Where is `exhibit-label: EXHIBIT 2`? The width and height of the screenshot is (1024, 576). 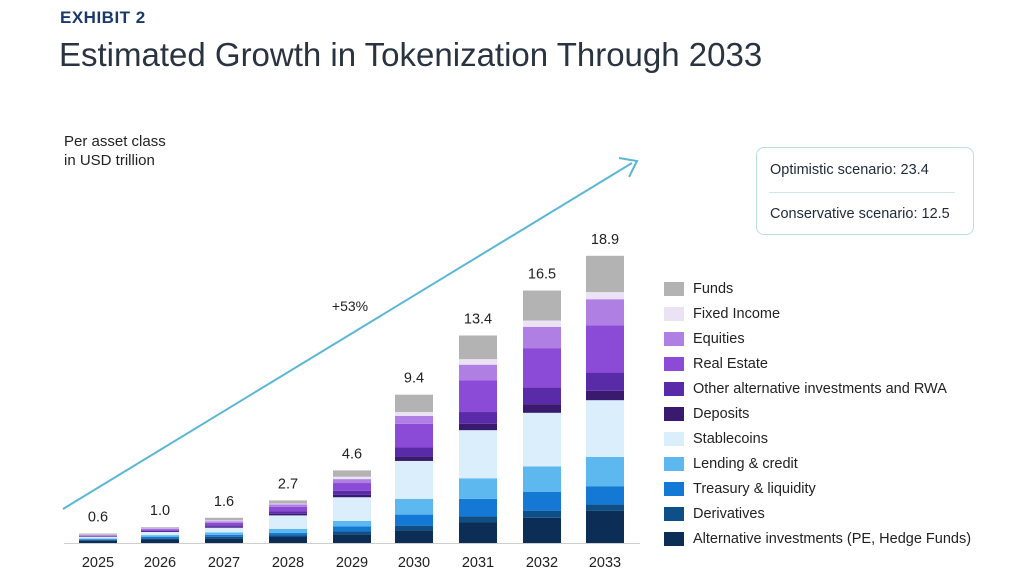
exhibit-label: EXHIBIT 2 is located at coordinates (103, 17).